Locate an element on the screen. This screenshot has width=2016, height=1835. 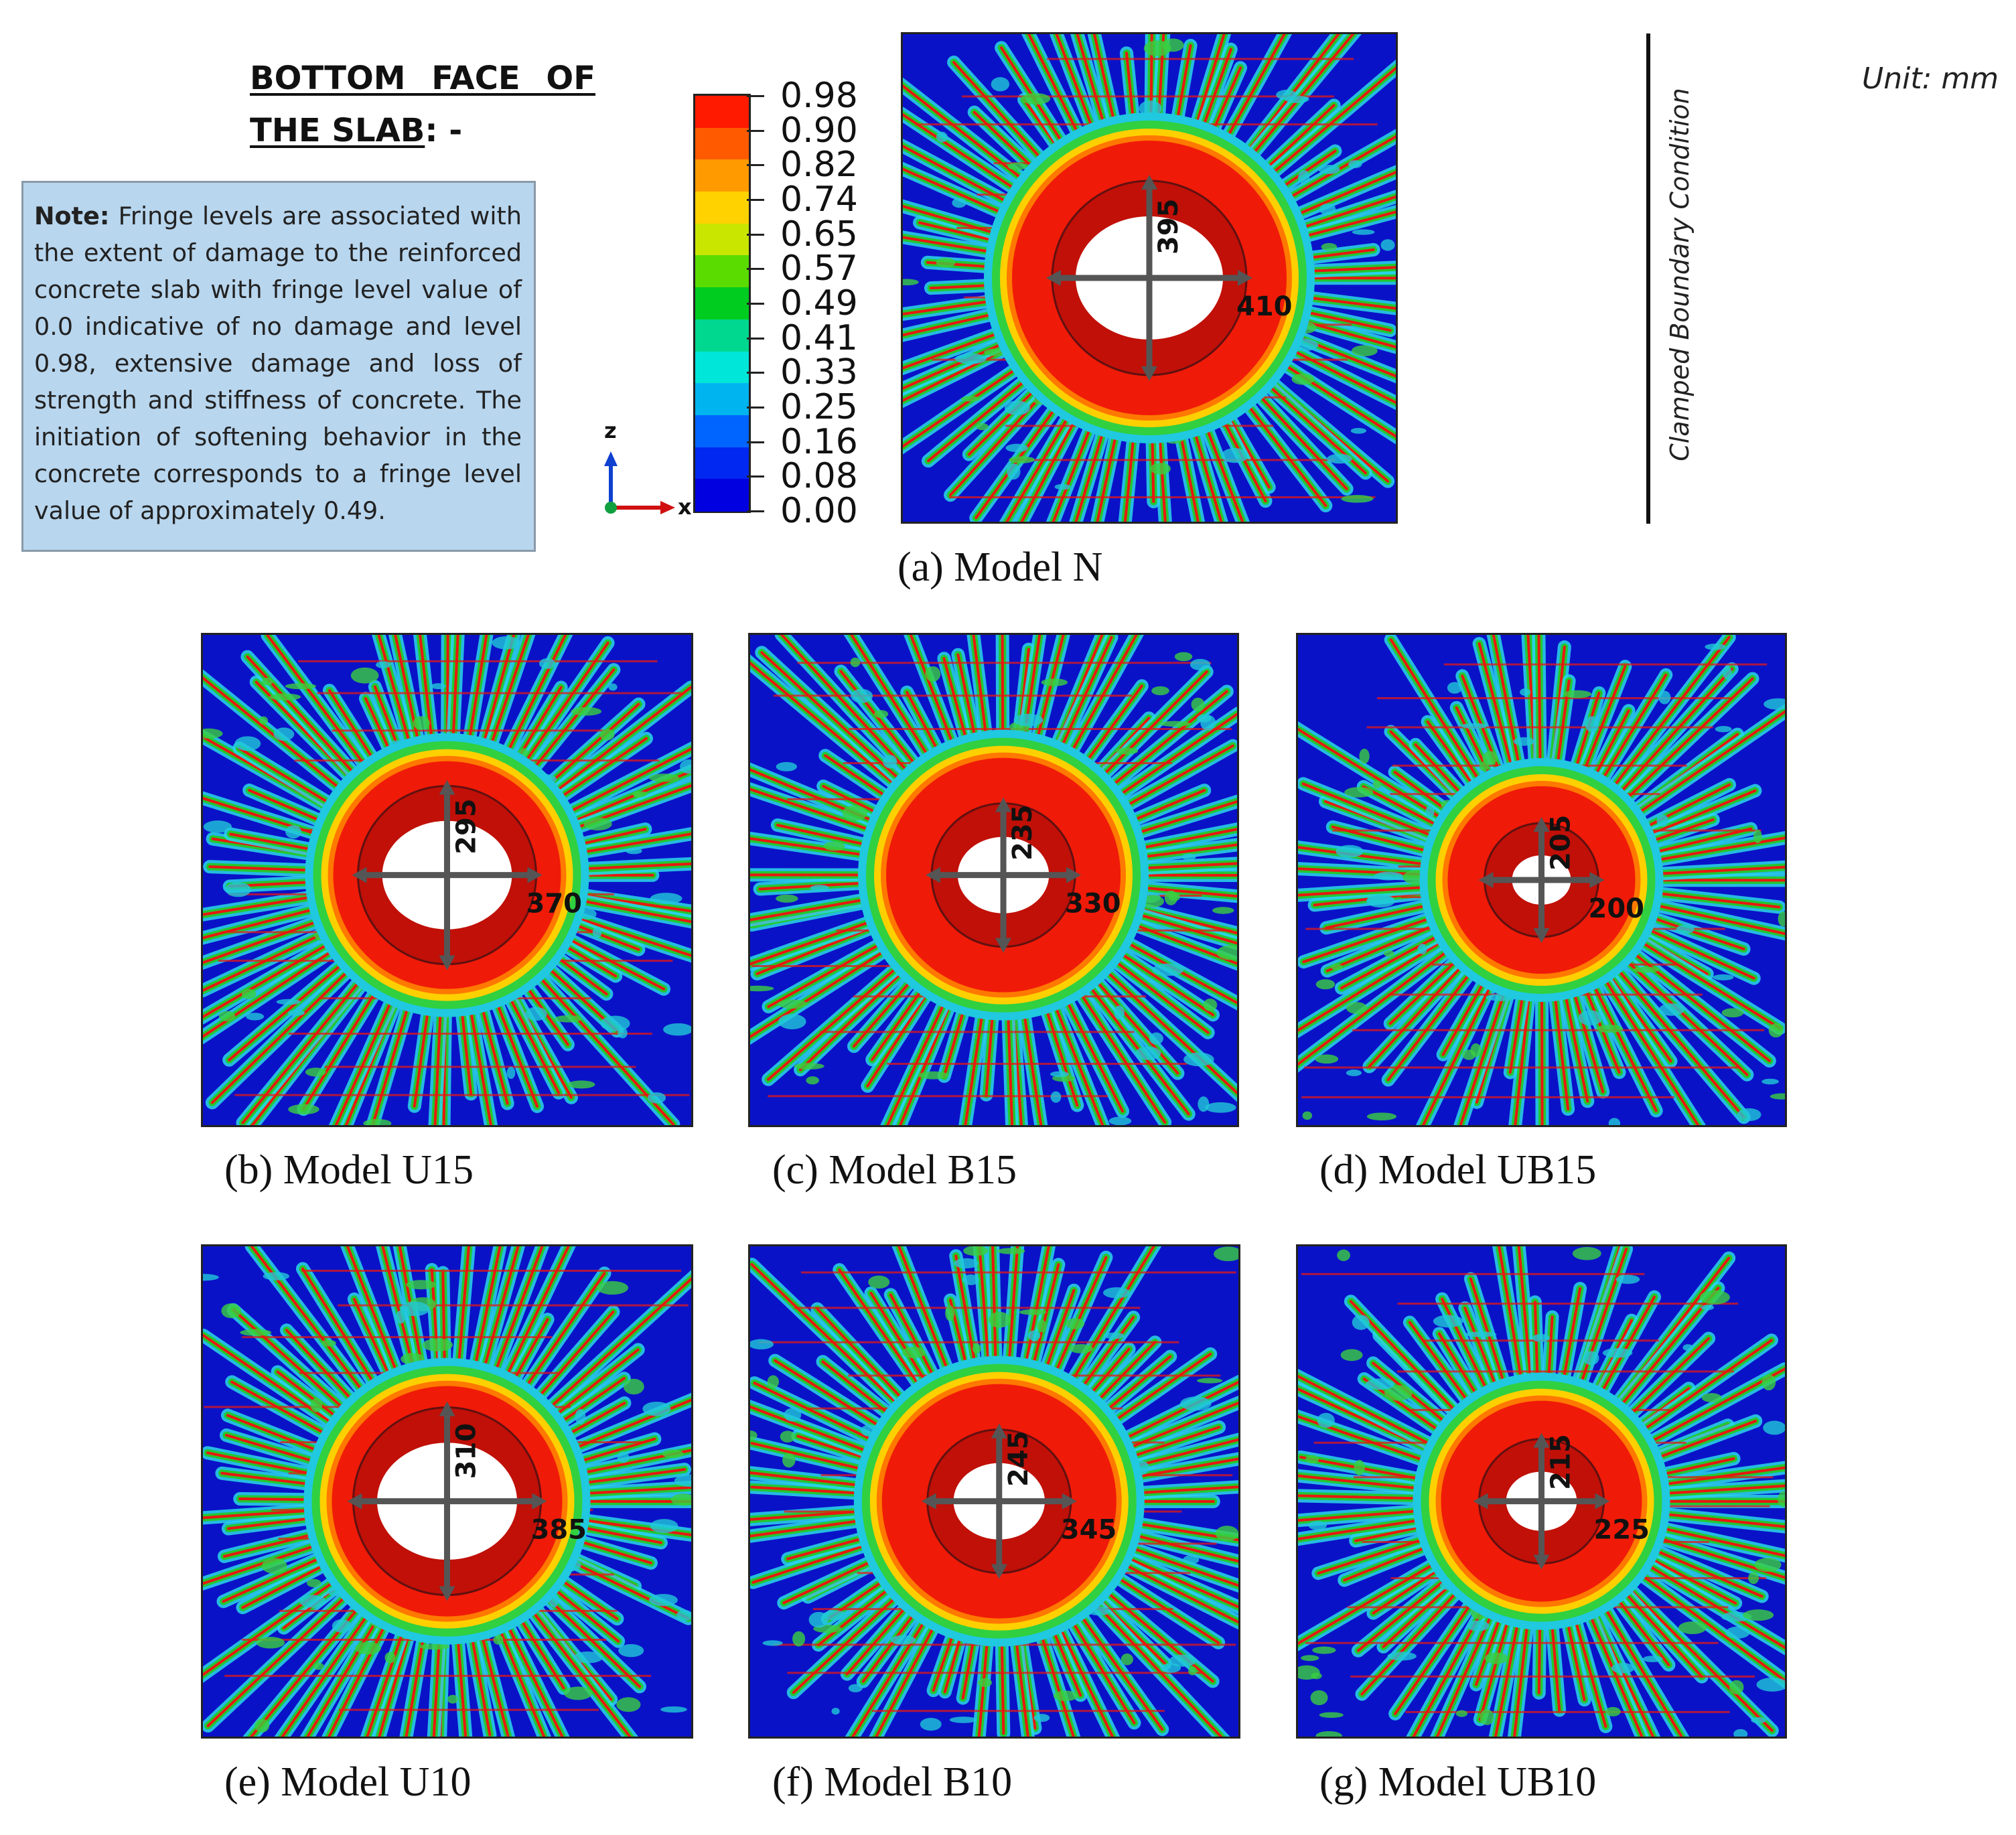
dimension-horizontal: 345 is located at coordinates (1089, 1530).